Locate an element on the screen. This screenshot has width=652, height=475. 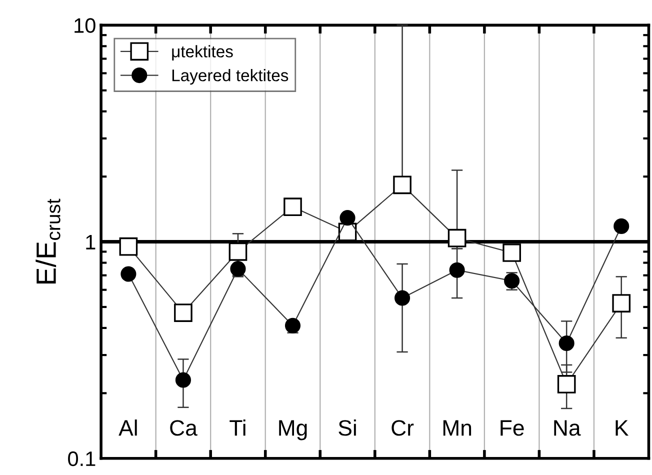
legend-label: μtektites is located at coordinates (202, 52).